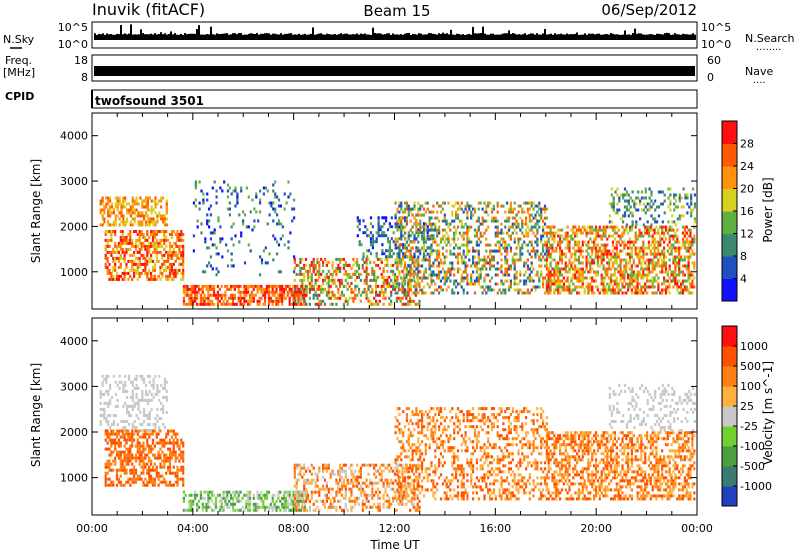 The width and height of the screenshot is (800, 554). Describe the element at coordinates (74, 181) in the screenshot. I see `y-tick-label: 3000` at that location.